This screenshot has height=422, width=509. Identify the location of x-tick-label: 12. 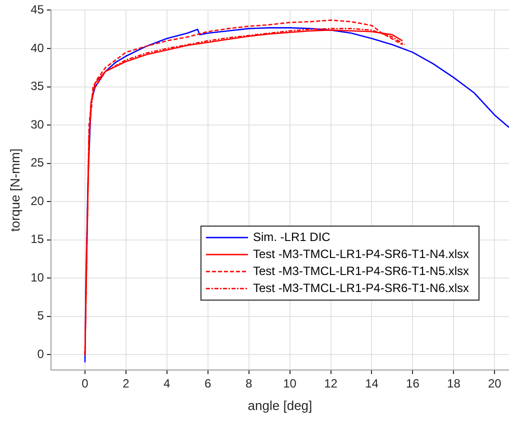
(331, 383).